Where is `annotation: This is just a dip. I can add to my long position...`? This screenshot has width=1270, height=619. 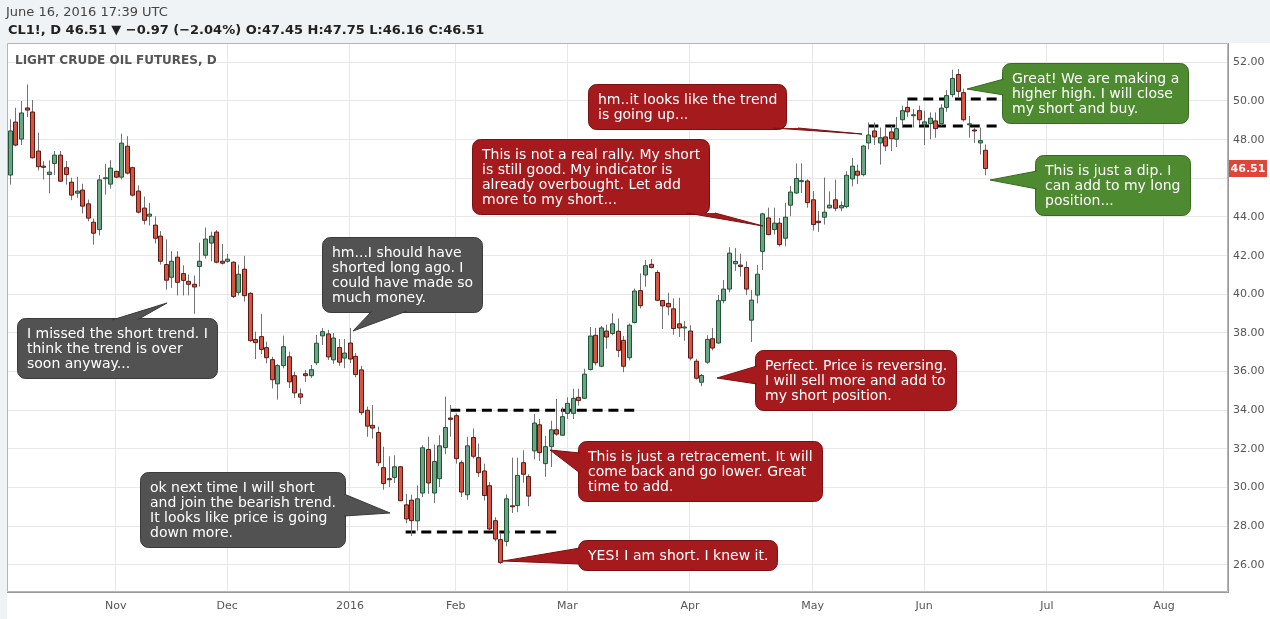 annotation: This is just a dip. I can add to my long position... is located at coordinates (1113, 185).